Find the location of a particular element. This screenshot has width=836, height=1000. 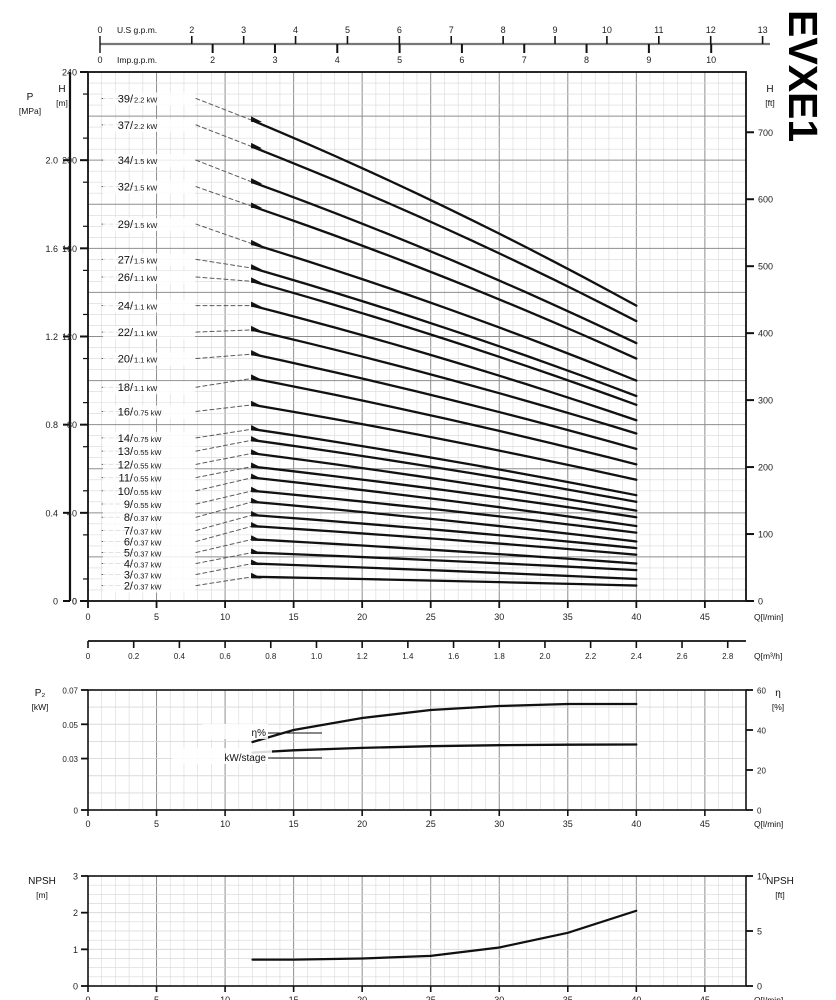

kw-annotation-label: kW/stage is located at coordinates (245, 758).